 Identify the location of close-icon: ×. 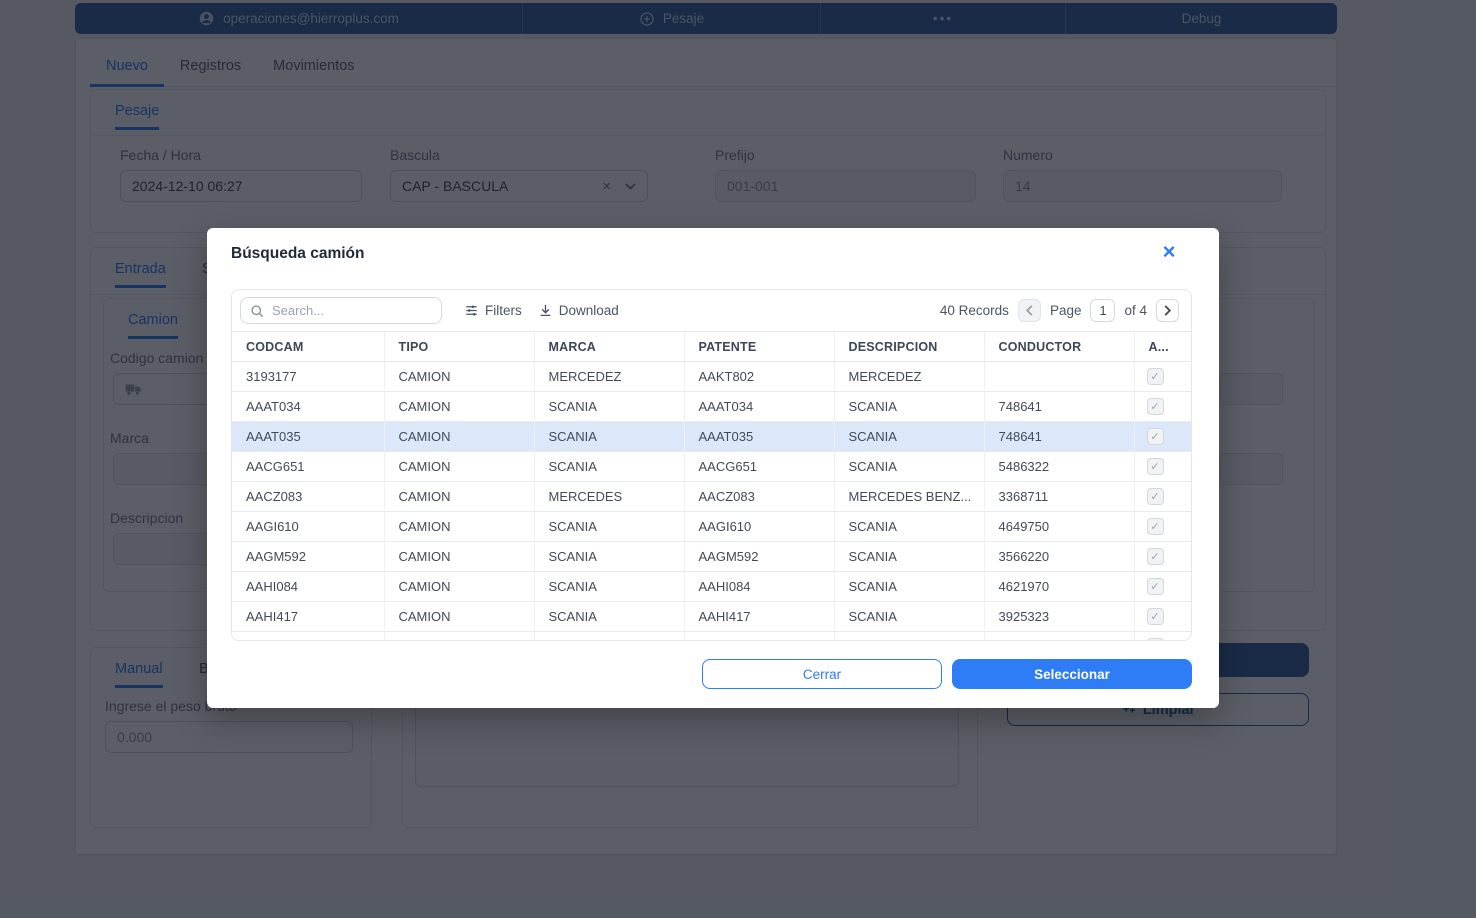
(1169, 251).